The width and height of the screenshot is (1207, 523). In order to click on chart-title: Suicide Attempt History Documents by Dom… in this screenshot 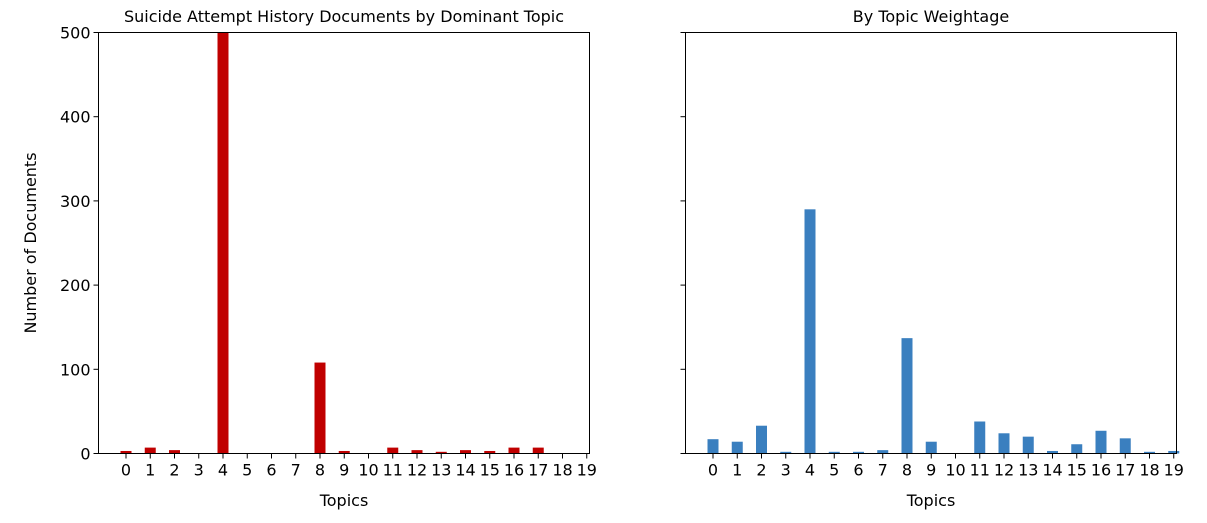, I will do `click(344, 16)`.